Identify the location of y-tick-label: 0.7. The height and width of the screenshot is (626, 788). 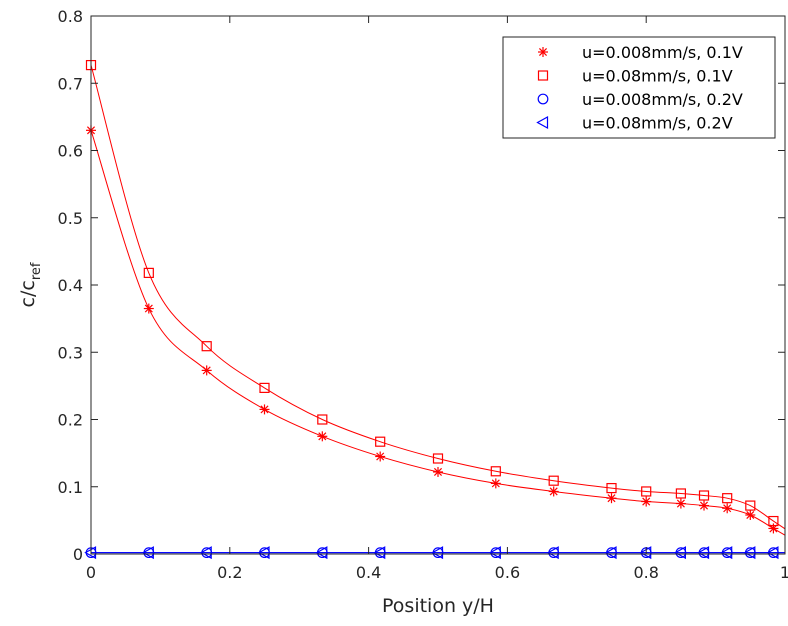
(70, 83).